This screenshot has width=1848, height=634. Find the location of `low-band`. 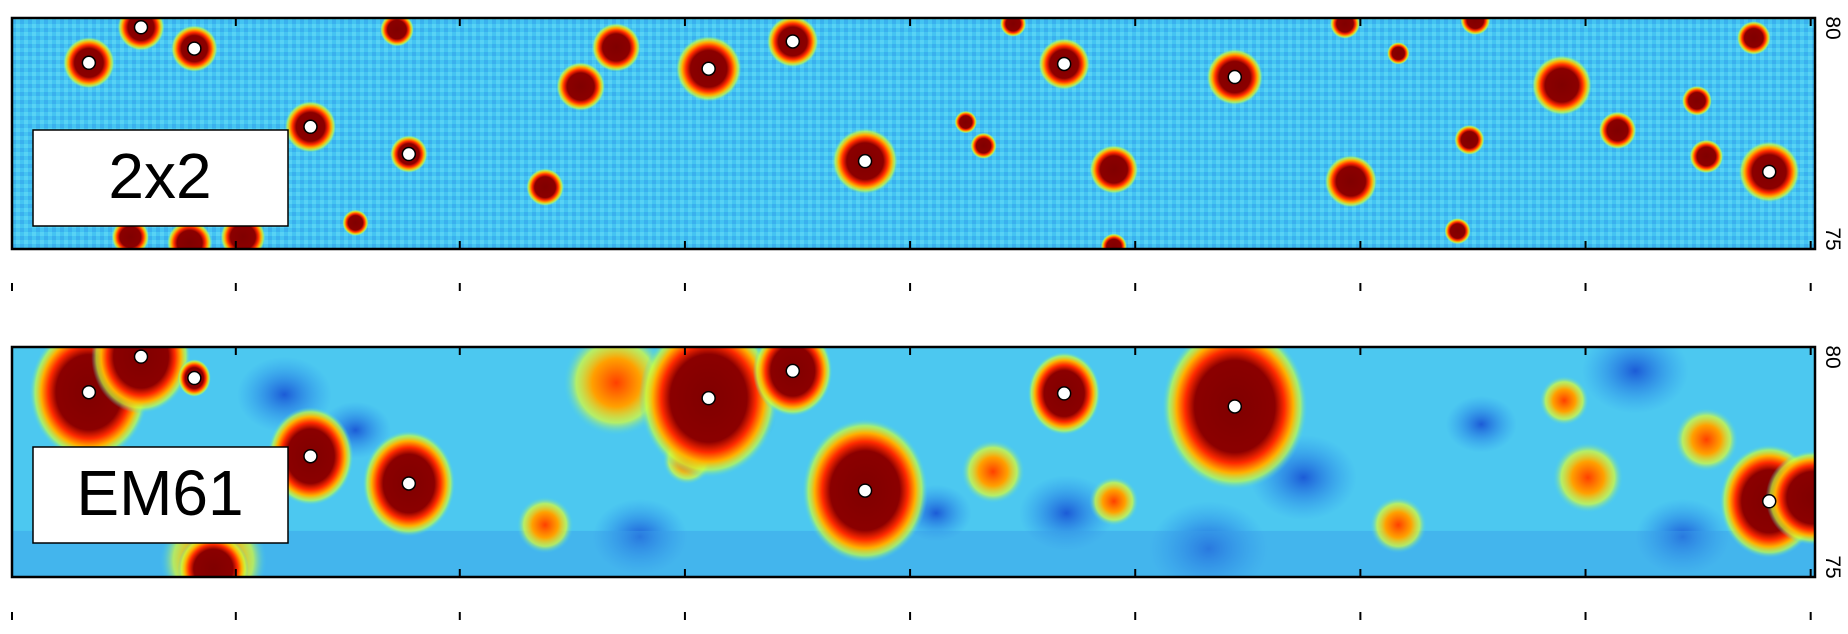

low-band is located at coordinates (913, 553).